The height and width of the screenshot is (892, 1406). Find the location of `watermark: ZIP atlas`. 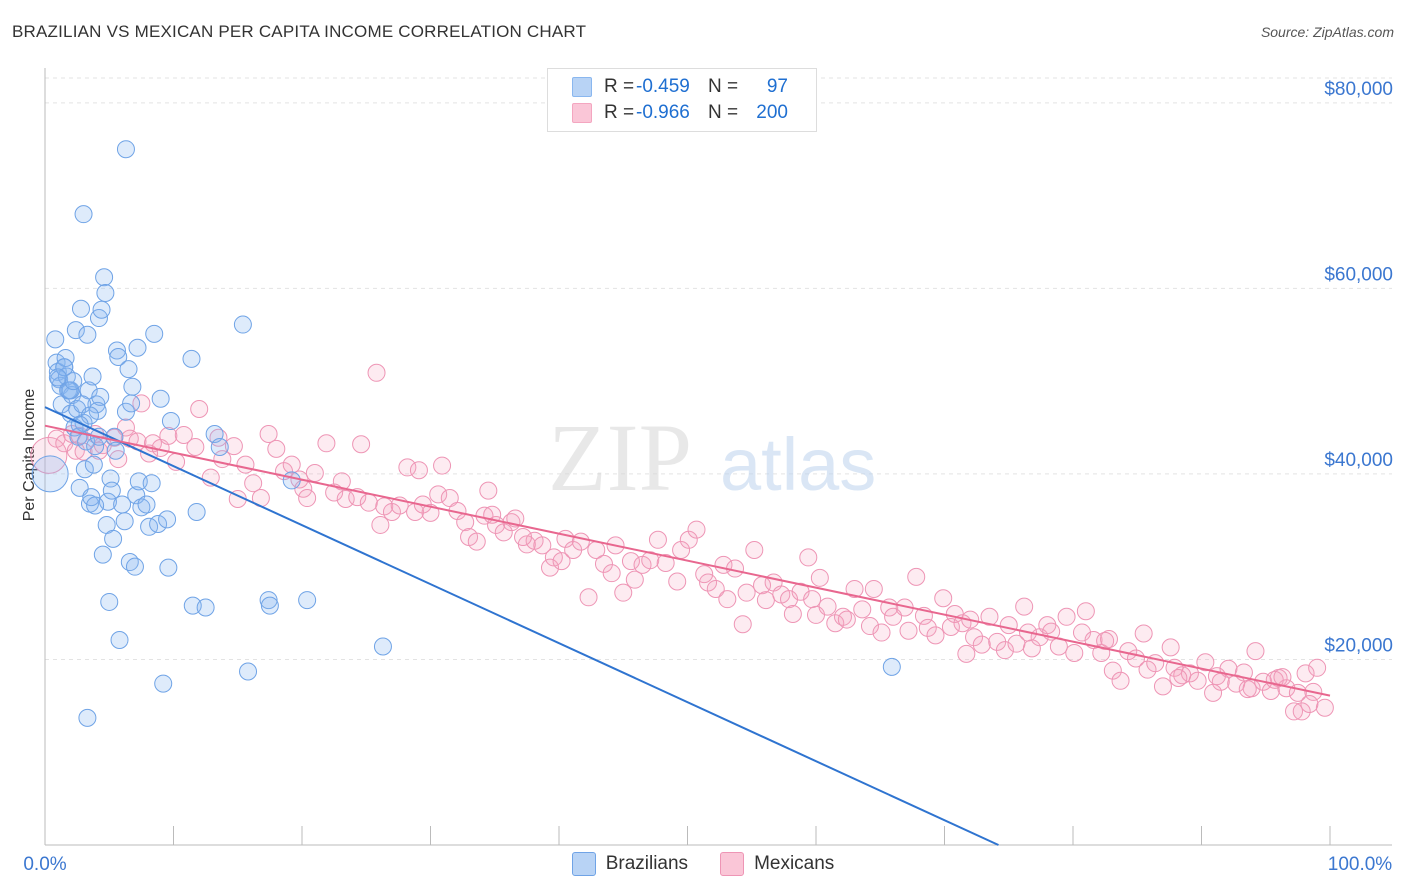

watermark: ZIP atlas is located at coordinates (712, 457).